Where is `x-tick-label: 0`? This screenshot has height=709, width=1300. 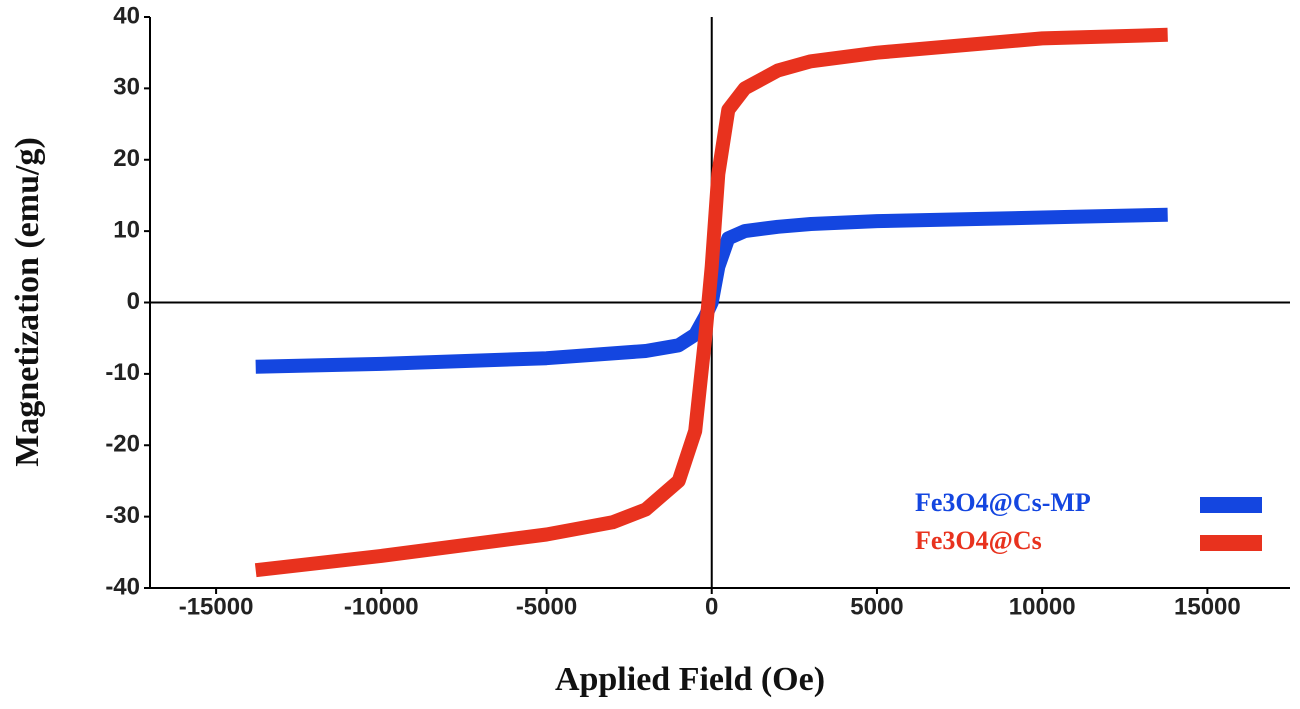 x-tick-label: 0 is located at coordinates (711, 606).